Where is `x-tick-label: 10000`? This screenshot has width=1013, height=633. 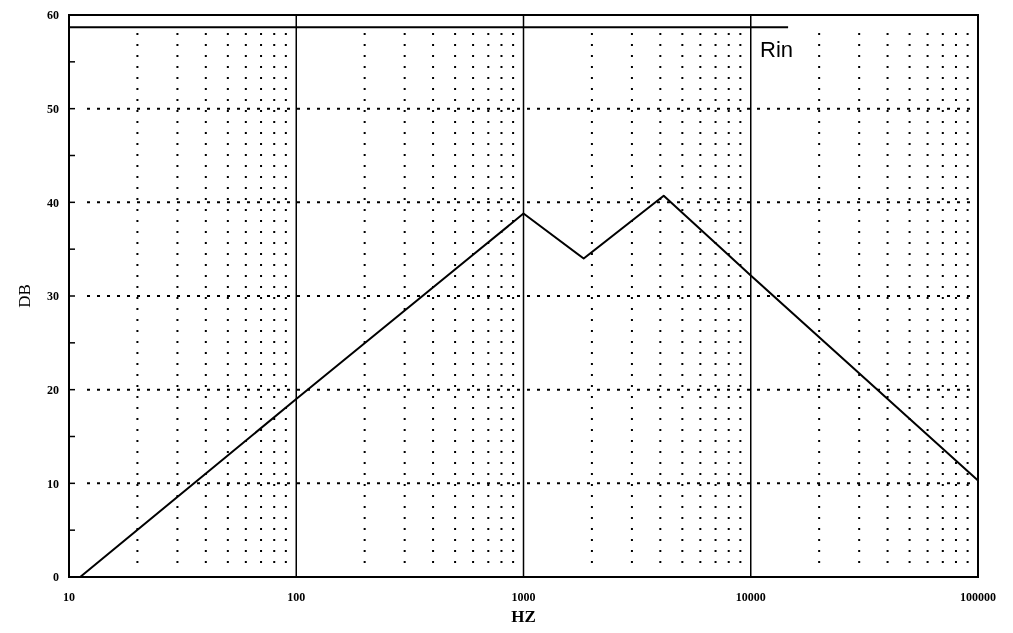 x-tick-label: 10000 is located at coordinates (750, 597).